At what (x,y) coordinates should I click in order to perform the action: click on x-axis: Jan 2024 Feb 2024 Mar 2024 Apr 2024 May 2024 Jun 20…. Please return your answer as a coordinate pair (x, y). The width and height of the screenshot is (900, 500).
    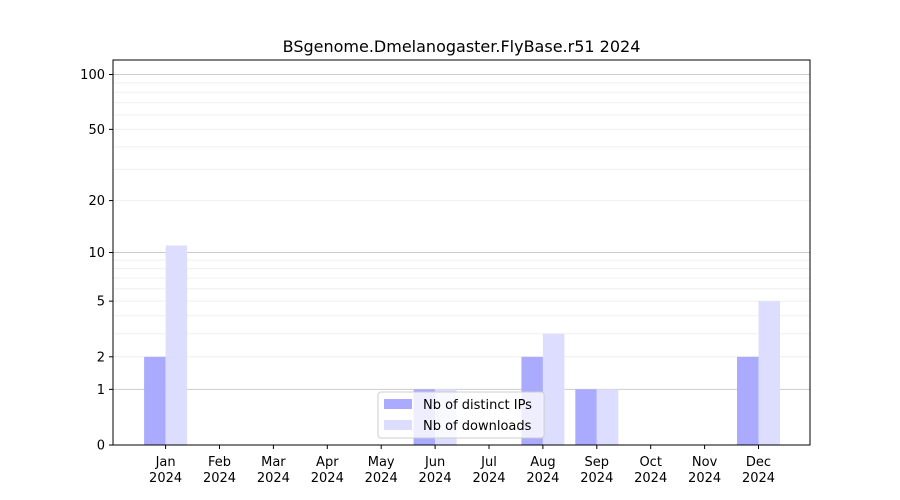
    Looking at the image, I should click on (462, 465).